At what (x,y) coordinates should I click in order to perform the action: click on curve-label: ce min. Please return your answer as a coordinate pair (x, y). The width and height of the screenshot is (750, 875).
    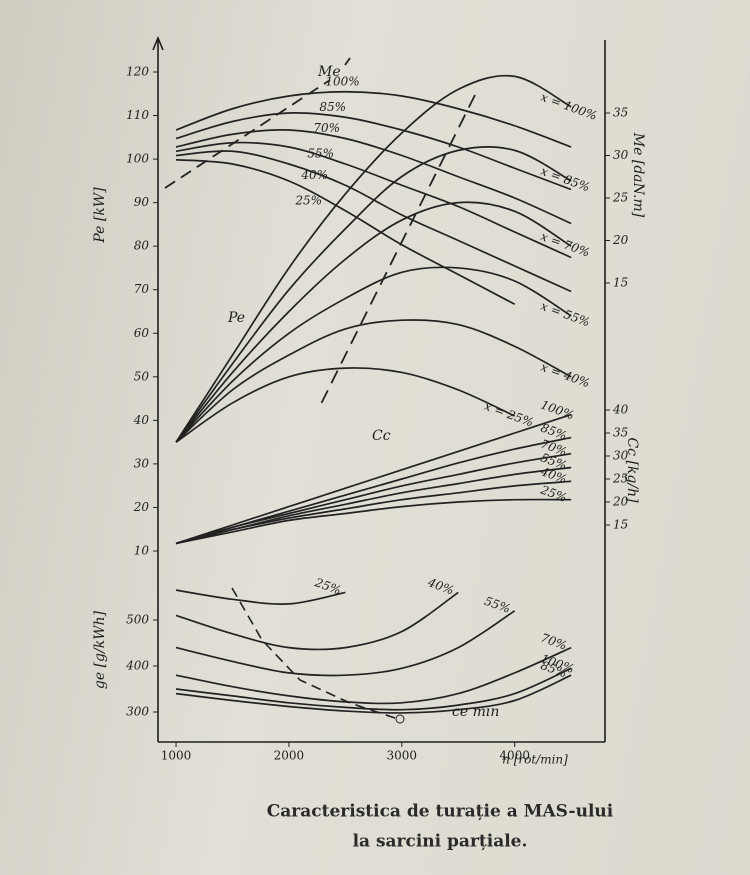
    Looking at the image, I should click on (475, 712).